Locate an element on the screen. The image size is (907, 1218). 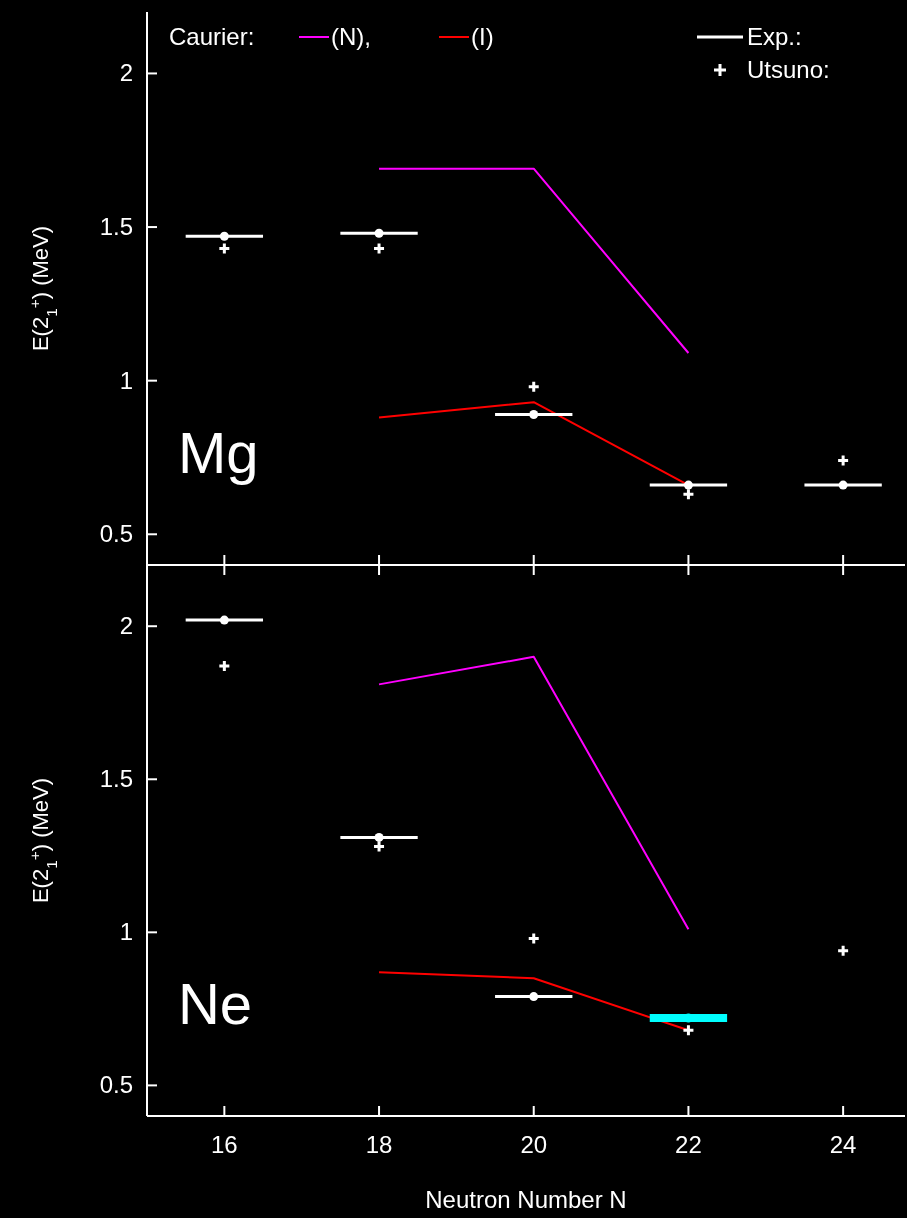
legend-label: (N), is located at coordinates (351, 36).